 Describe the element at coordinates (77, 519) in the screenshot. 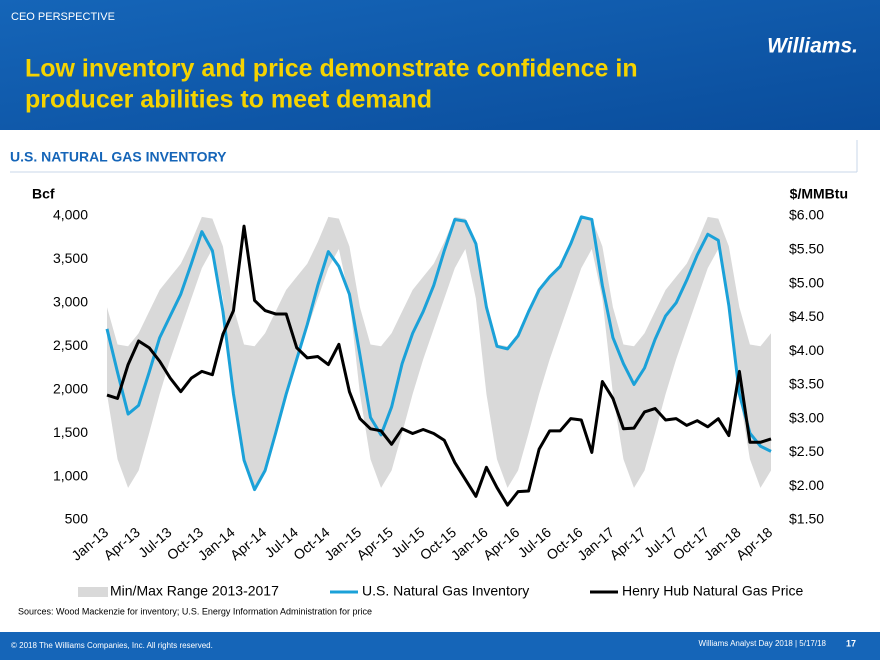

I see `y-tick-label: 500` at that location.